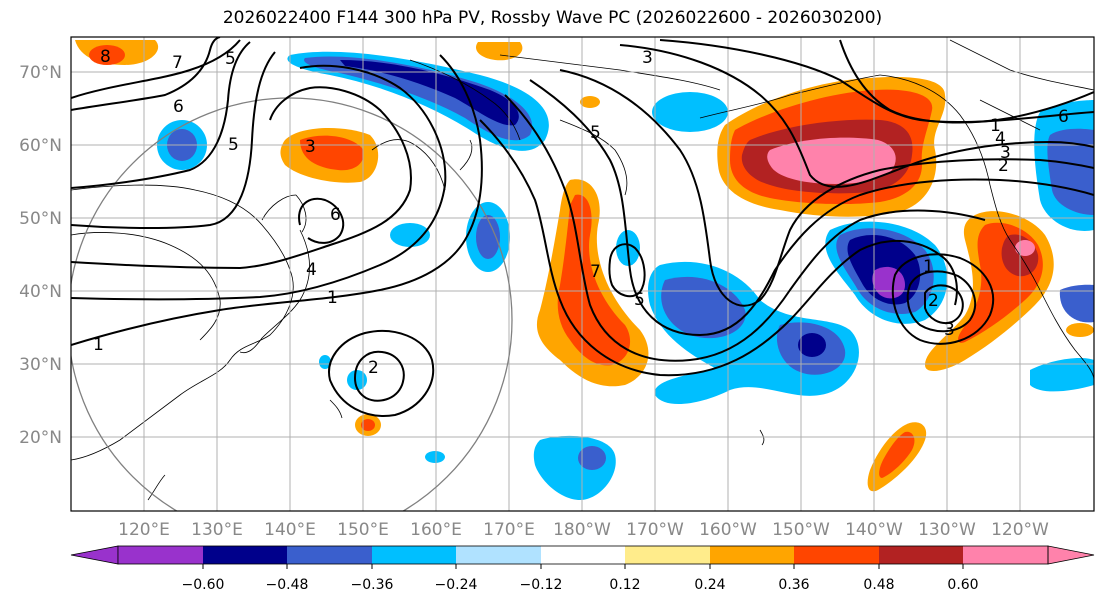  What do you see at coordinates (962, 585) in the screenshot?
I see `colorbar-tick-label: 0.60` at bounding box center [962, 585].